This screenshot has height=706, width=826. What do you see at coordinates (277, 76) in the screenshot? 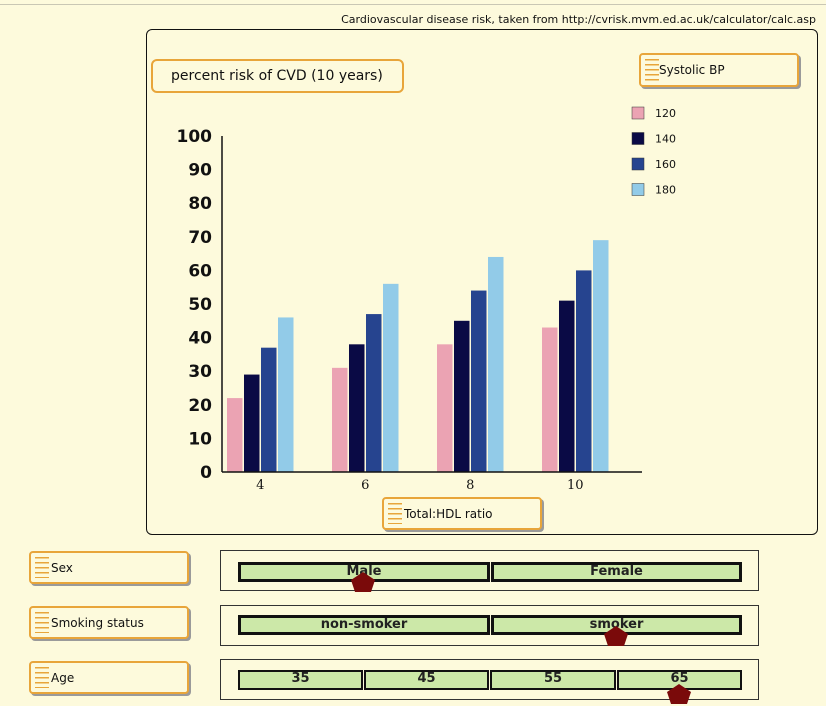
I see `chart-title: percent risk of CVD (10 years)` at bounding box center [277, 76].